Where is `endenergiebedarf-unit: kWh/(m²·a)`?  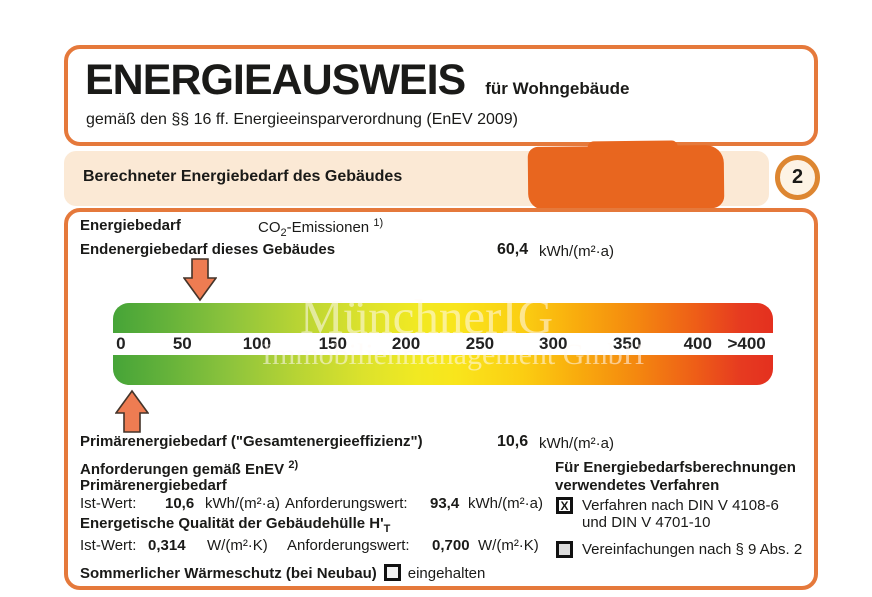 endenergiebedarf-unit: kWh/(m²·a) is located at coordinates (576, 251).